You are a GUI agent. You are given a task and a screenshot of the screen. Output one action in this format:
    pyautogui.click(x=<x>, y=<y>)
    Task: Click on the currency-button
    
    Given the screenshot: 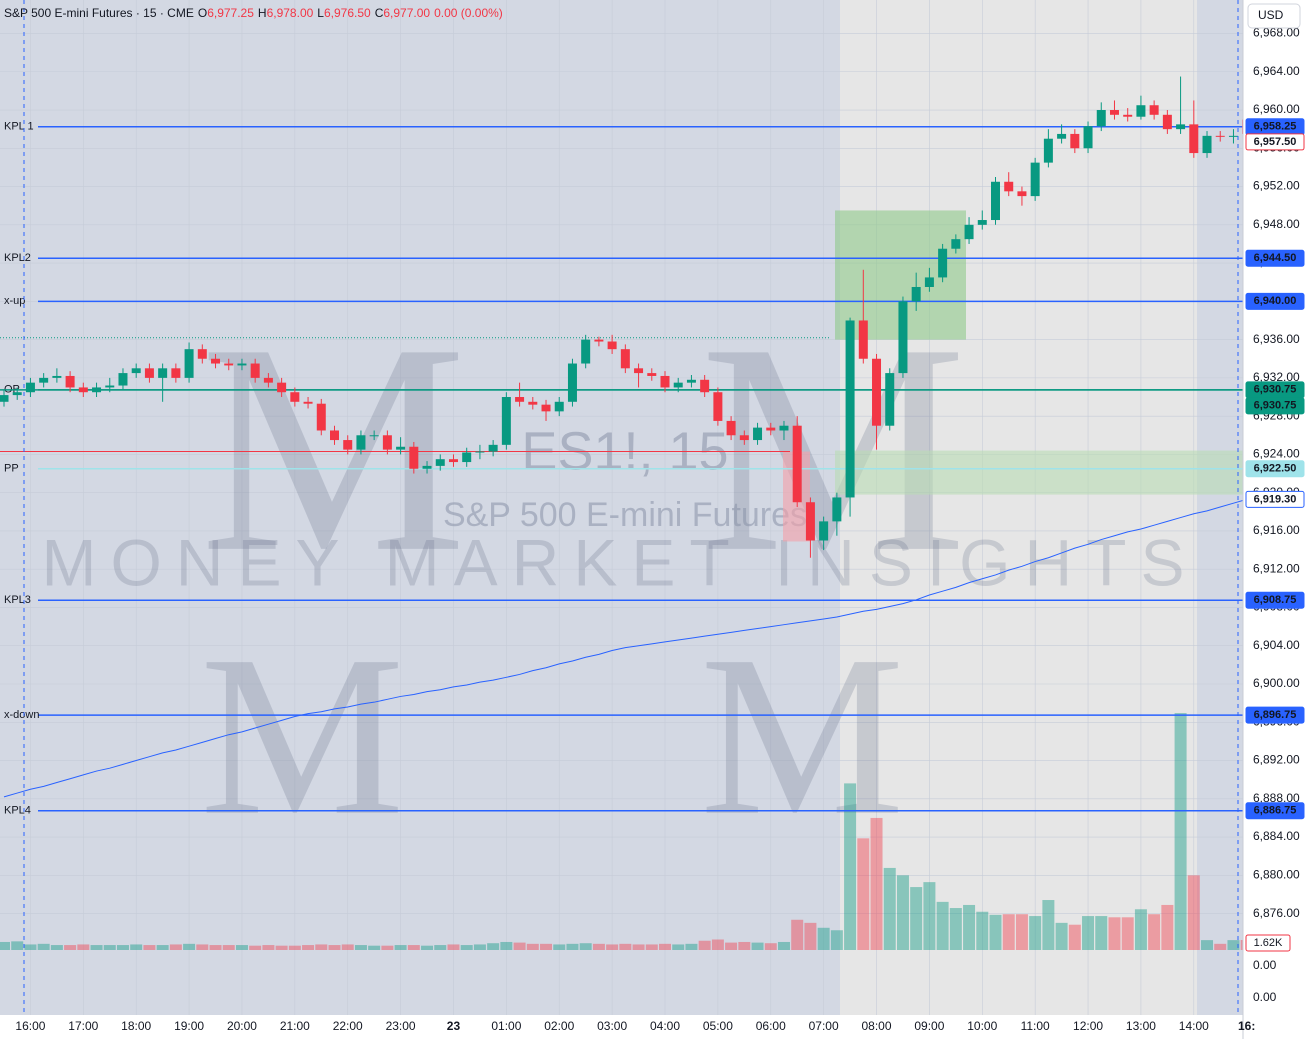 What is the action you would take?
    pyautogui.click(x=1274, y=16)
    